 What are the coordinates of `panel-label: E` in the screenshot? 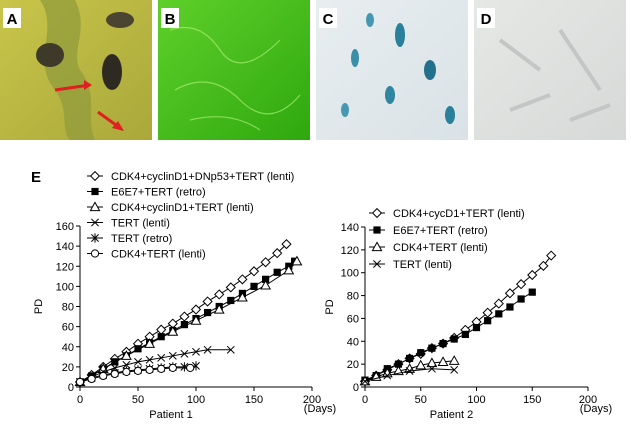 It's located at (36, 177).